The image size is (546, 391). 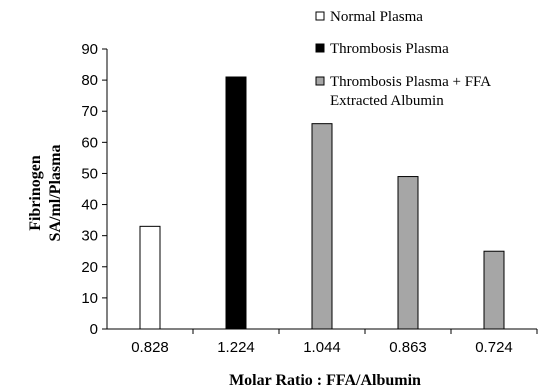 I want to click on x-axis-ticks: 0.828 1.224 1.044 0.863 0.724, so click(x=334, y=342).